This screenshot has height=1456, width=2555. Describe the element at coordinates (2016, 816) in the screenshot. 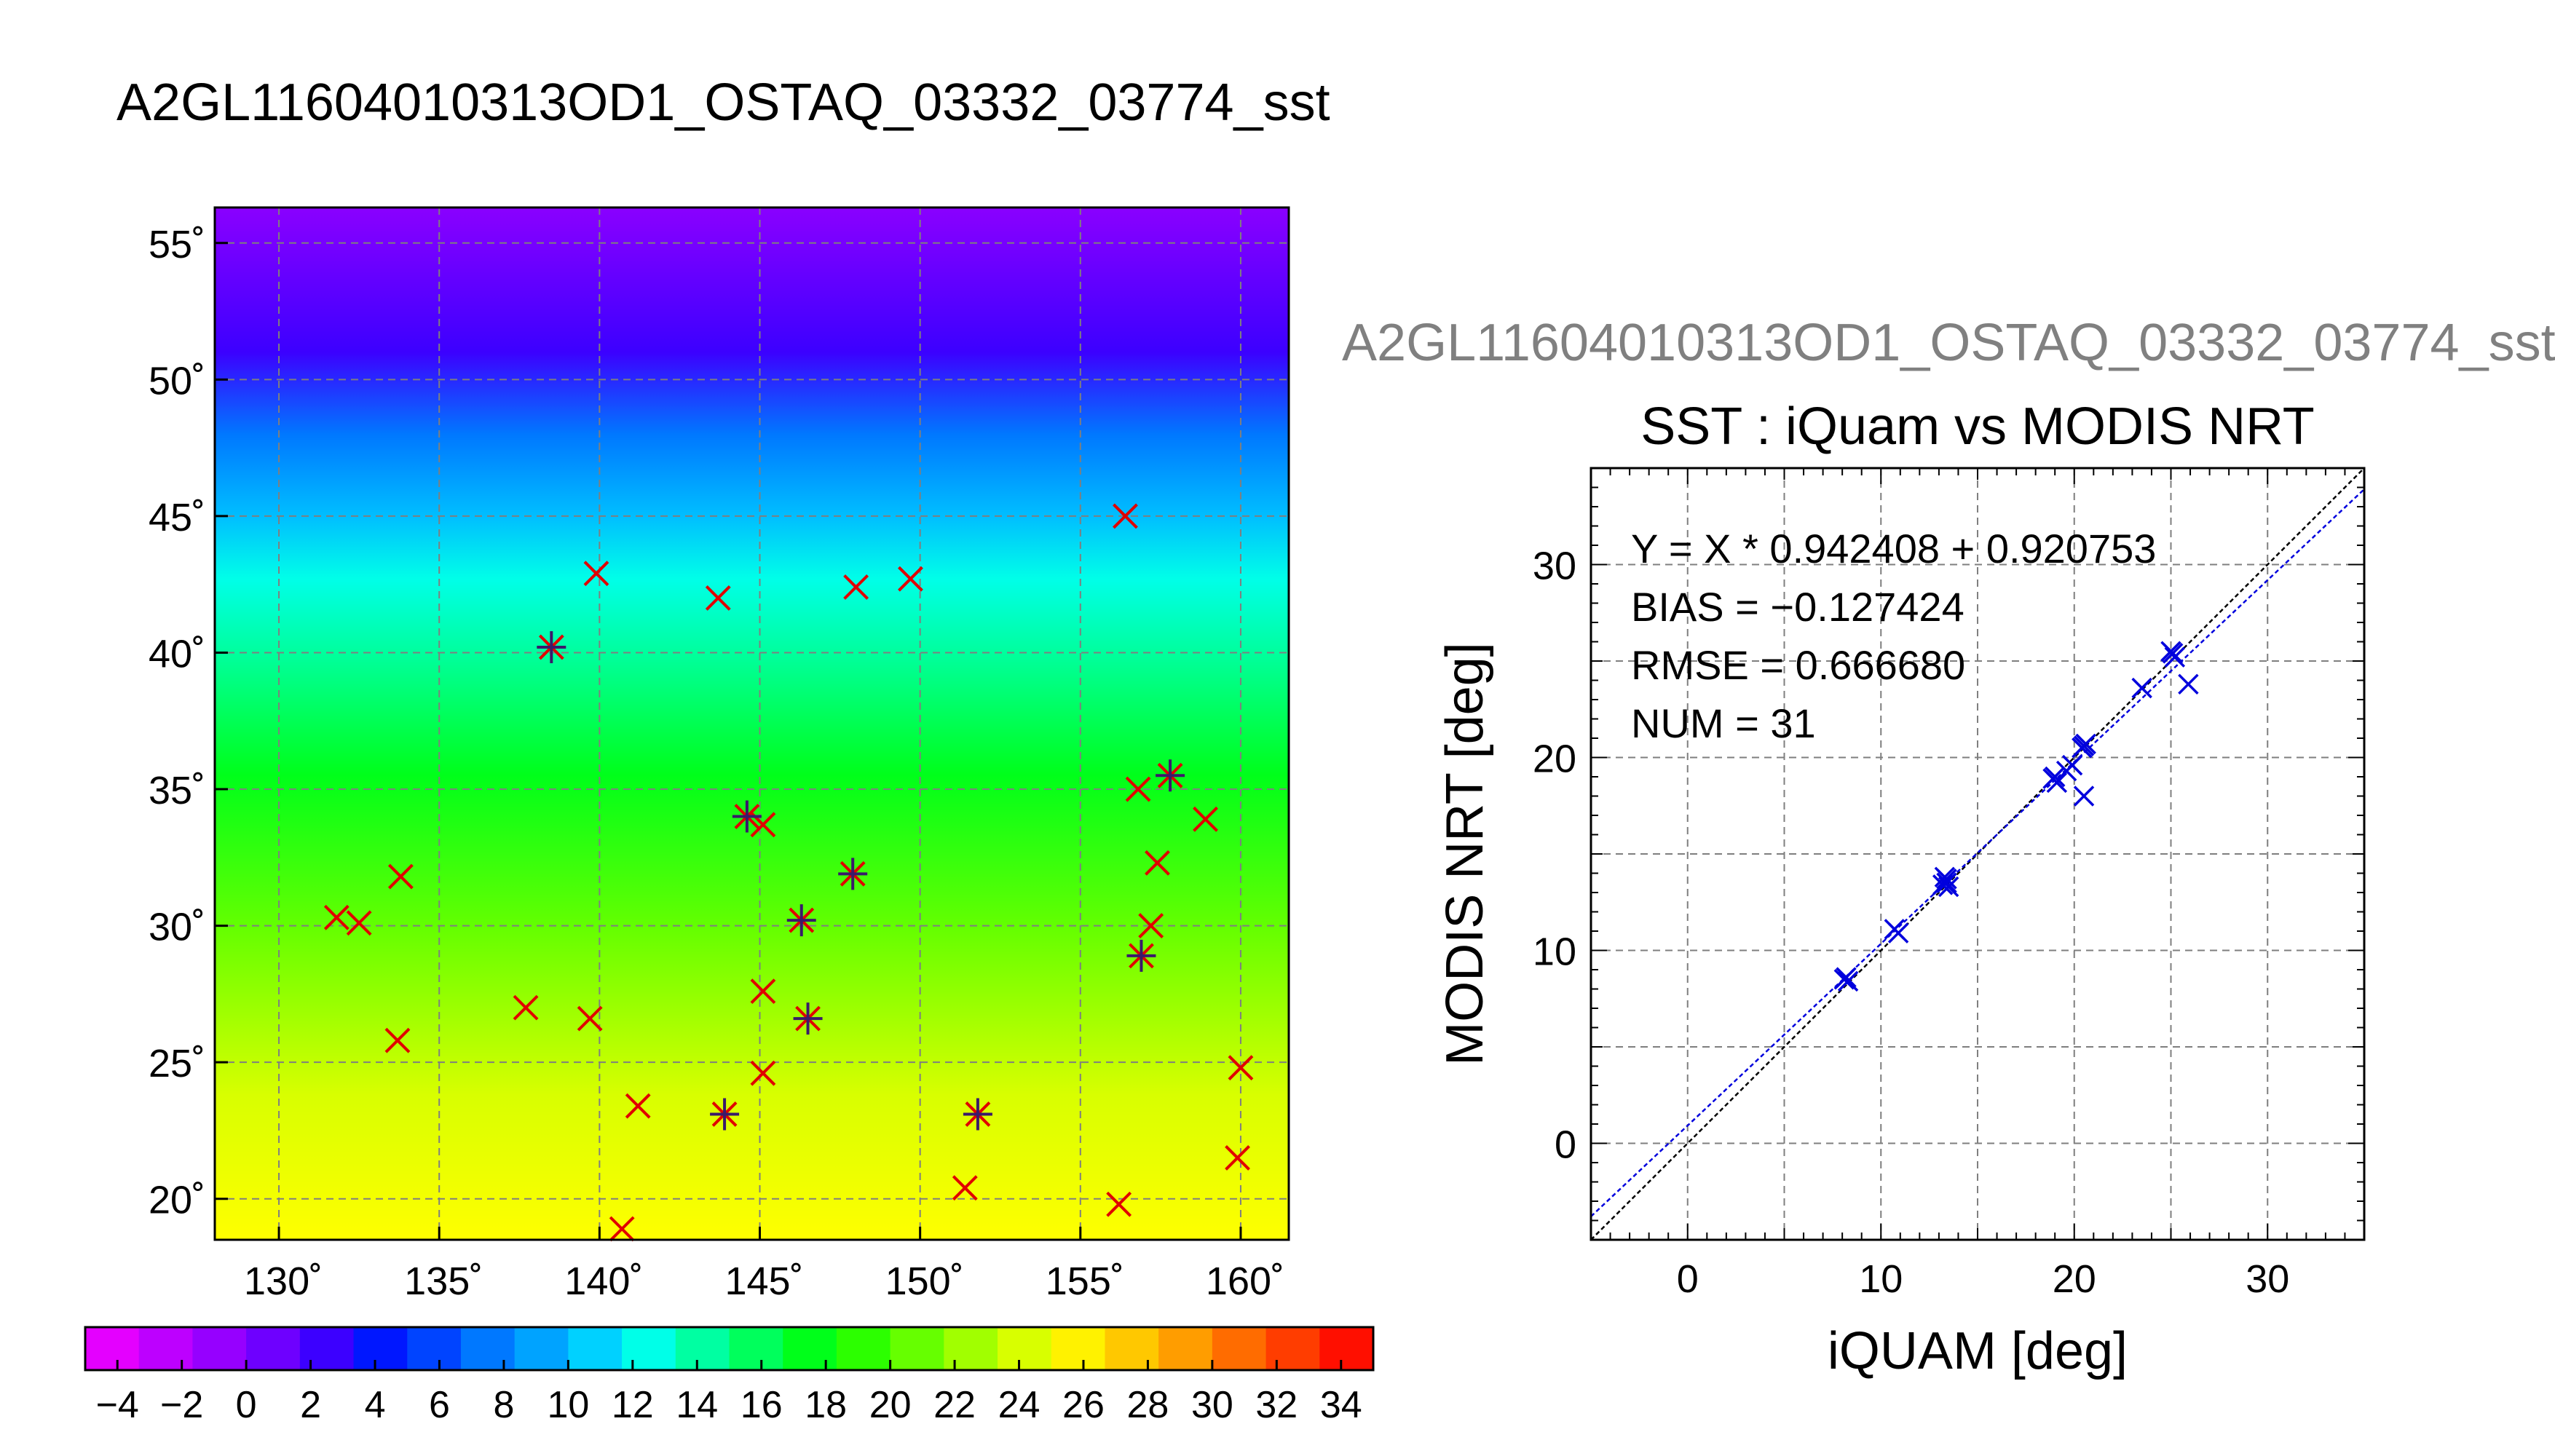

I see `scatter-points` at that location.